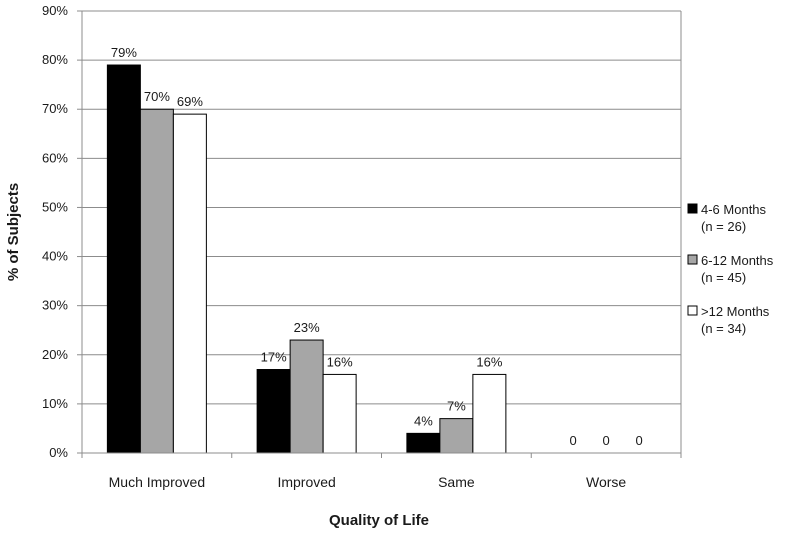  What do you see at coordinates (13, 232) in the screenshot?
I see `y-axis-title: % of Subjects` at bounding box center [13, 232].